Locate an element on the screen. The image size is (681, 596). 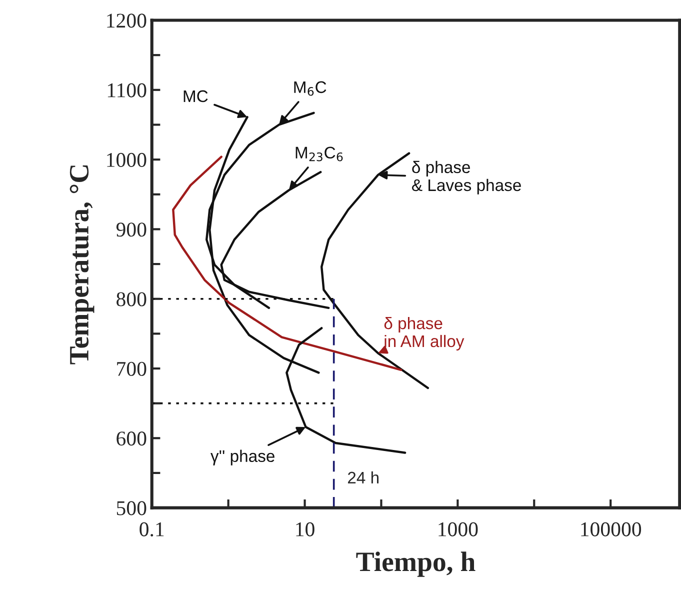
y-axis-title: Temperatura, °C is located at coordinates (82, 264).